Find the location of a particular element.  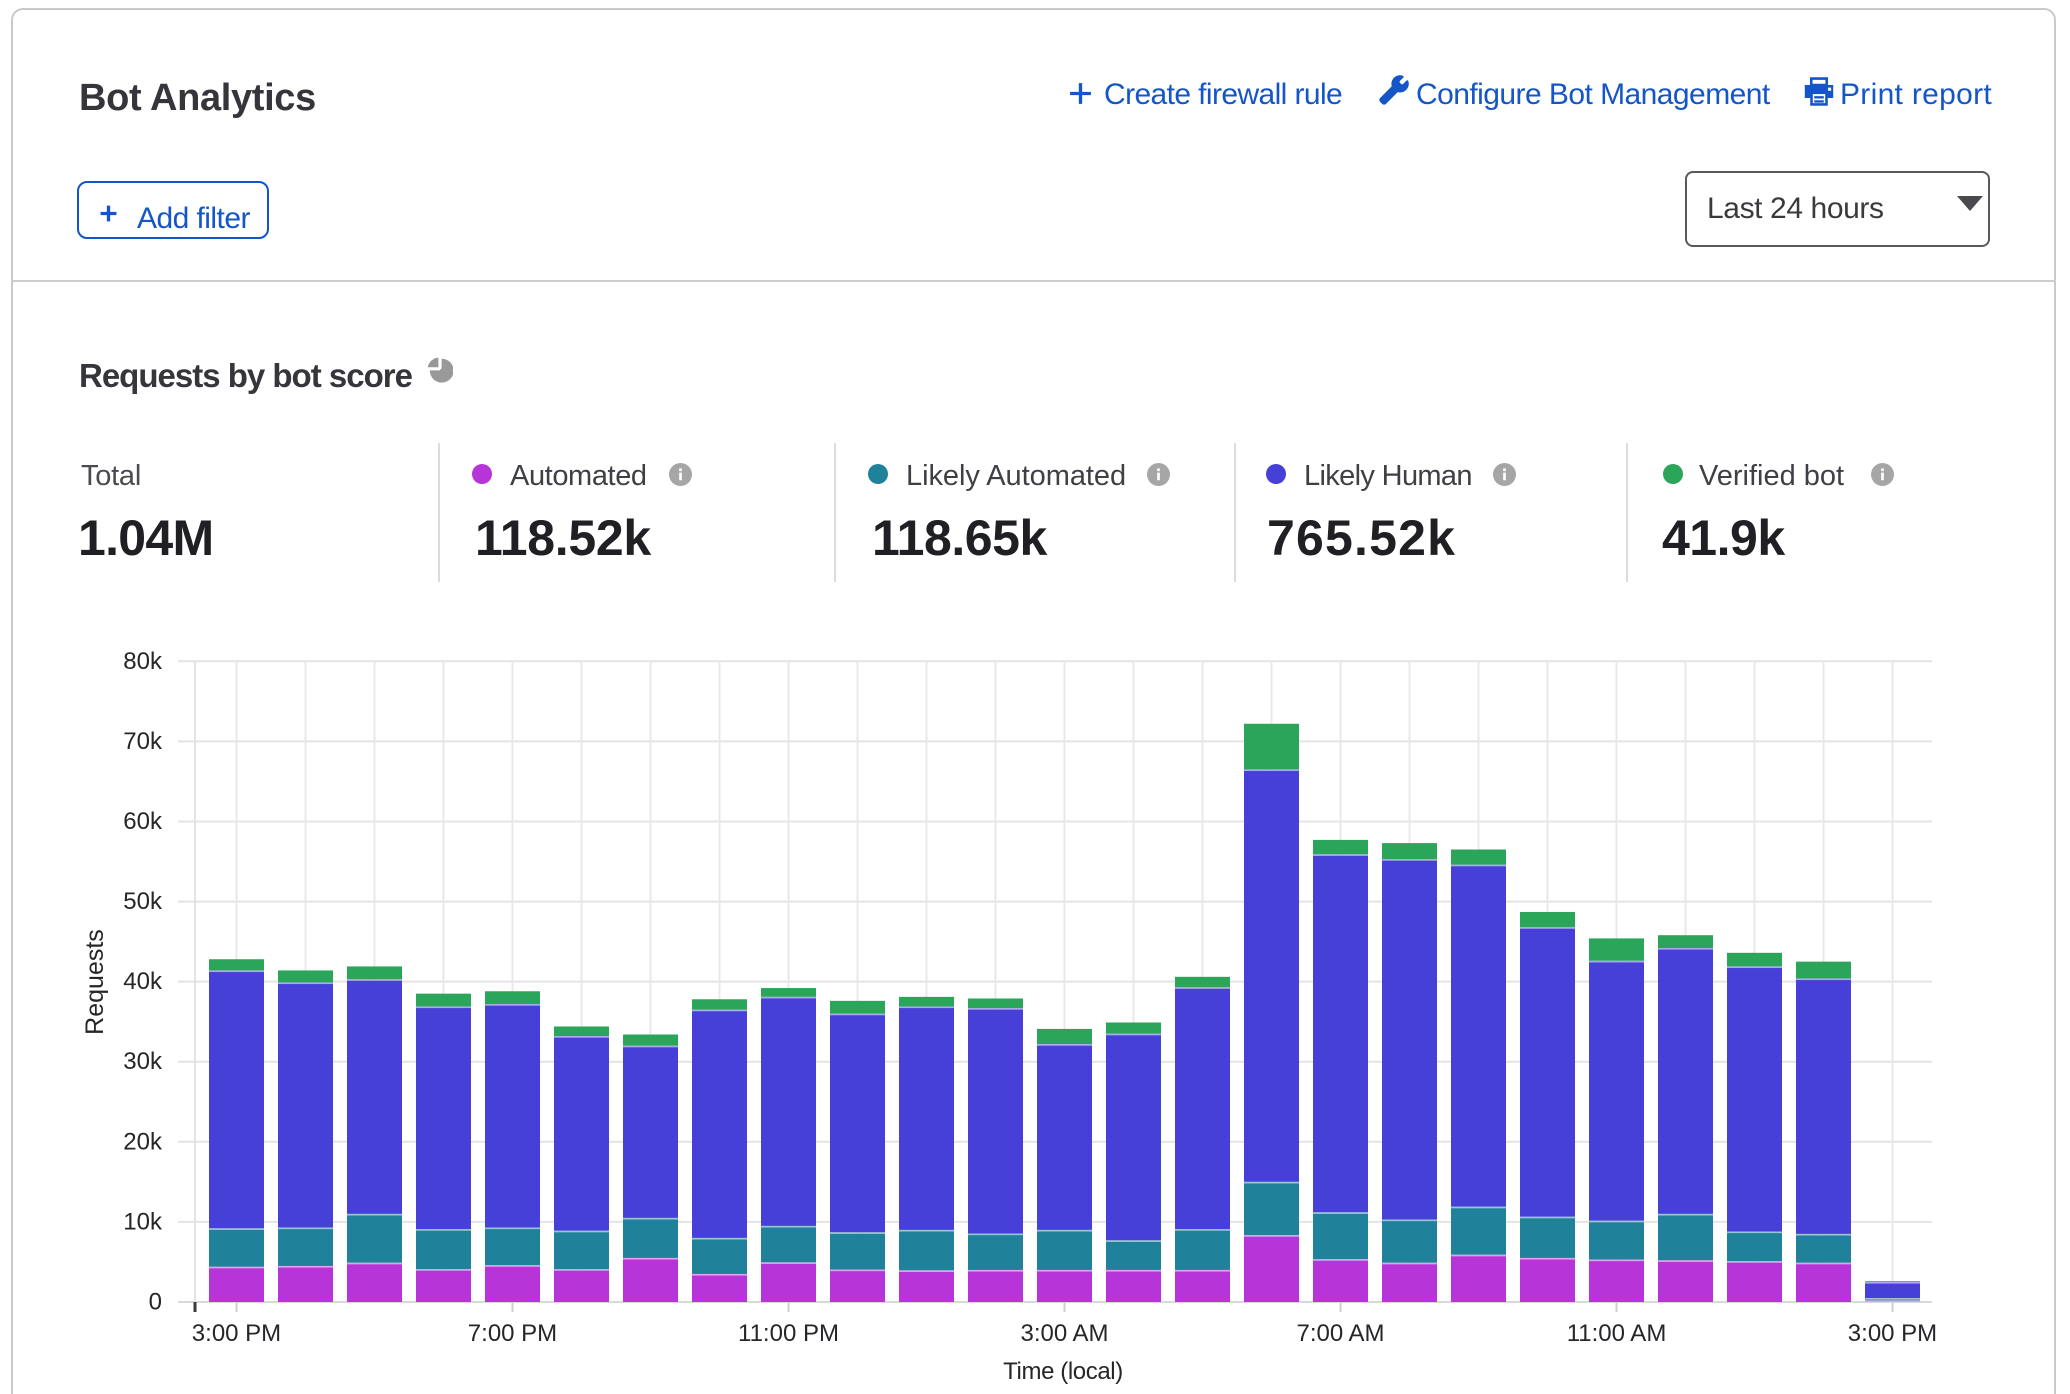

svg-text: 10k is located at coordinates (143, 1221).